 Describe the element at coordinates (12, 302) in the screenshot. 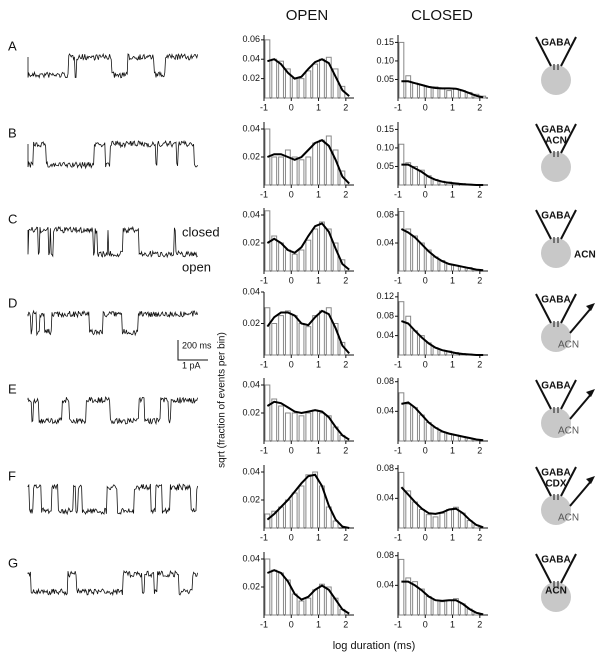

I see `panel-label: D` at that location.